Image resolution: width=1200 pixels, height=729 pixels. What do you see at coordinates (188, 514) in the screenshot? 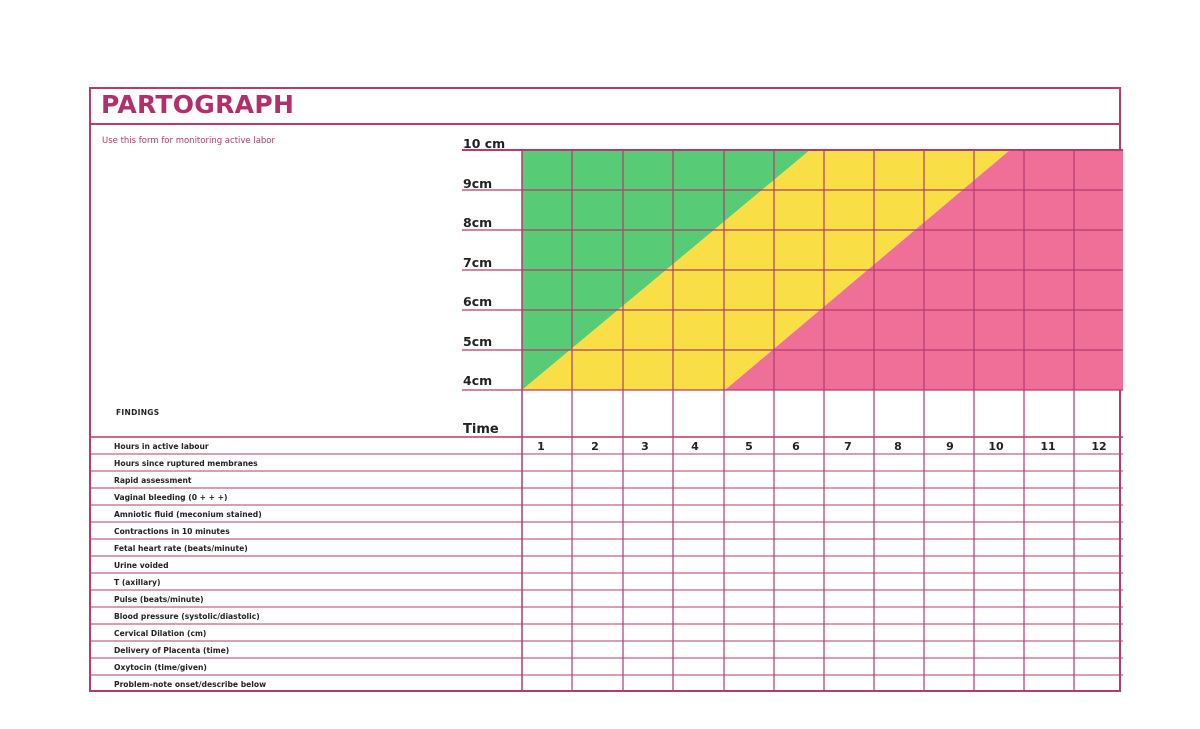
I see `row-label-amniotic-fluid: Amniotic fluid (meconium stained)` at bounding box center [188, 514].